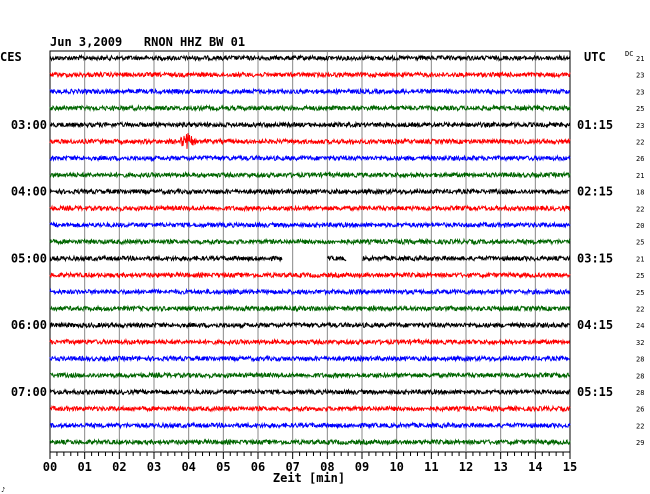 This screenshot has height=494, width=650. I want to click on x-tick-label: 01, so click(84, 467).